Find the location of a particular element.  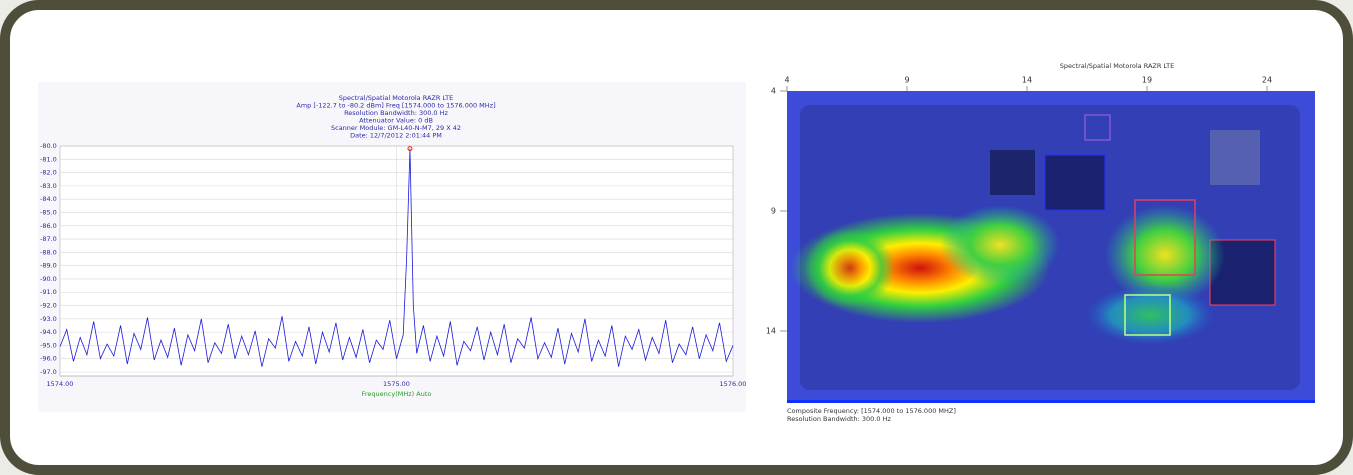

y-tick-label: -86.0 is located at coordinates (48, 226).